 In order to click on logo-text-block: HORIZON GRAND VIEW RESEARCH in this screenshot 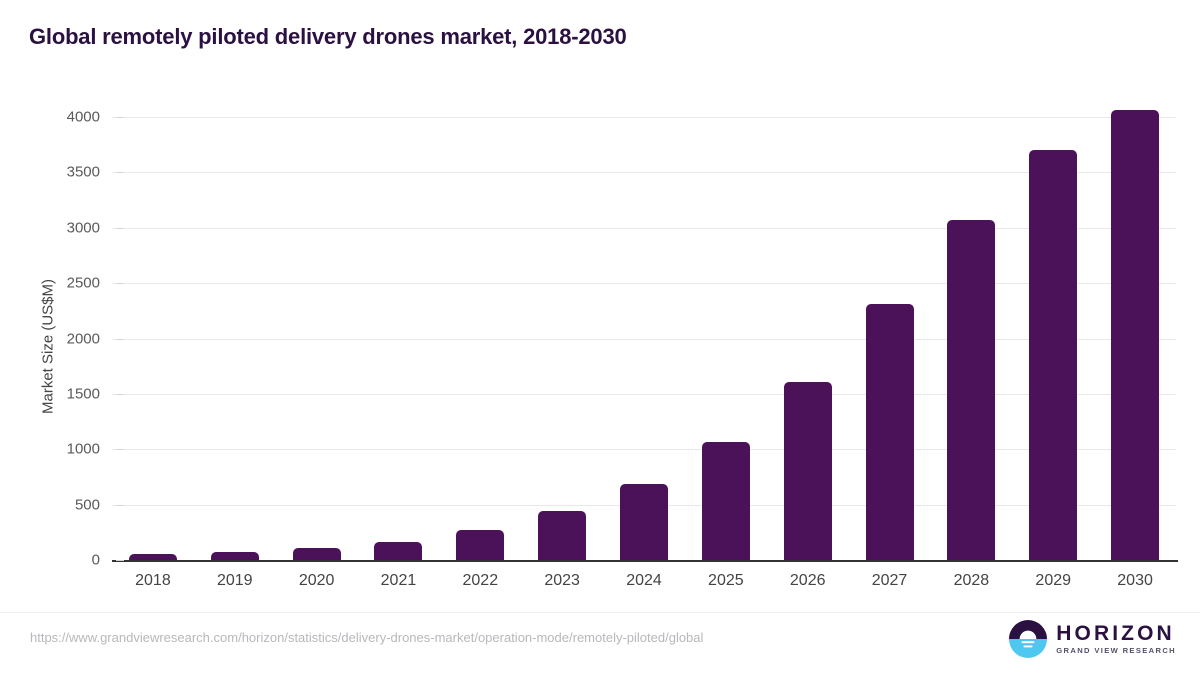, I will do `click(1116, 639)`.